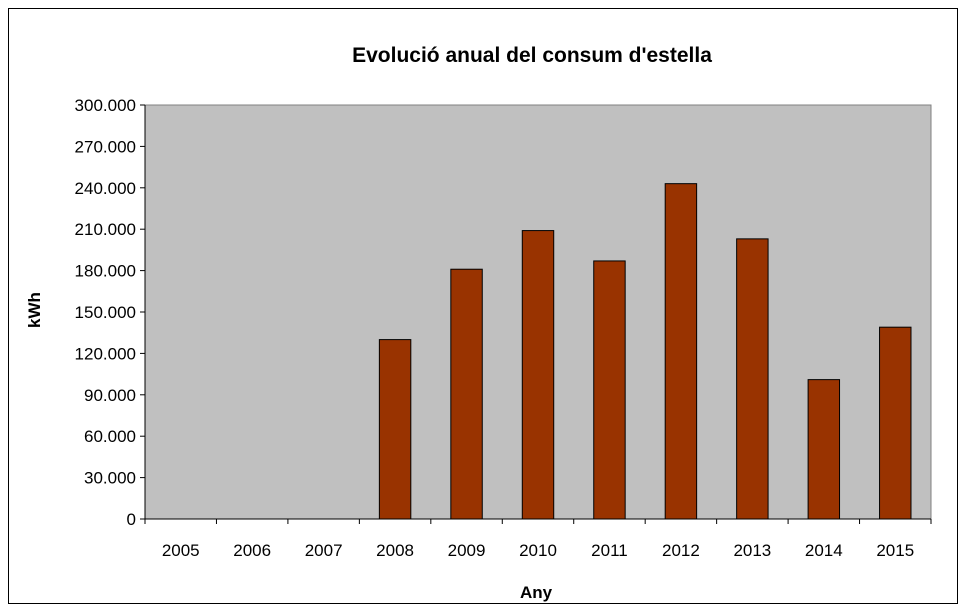 The width and height of the screenshot is (962, 606). I want to click on y-tick-label: 90.000, so click(110, 395).